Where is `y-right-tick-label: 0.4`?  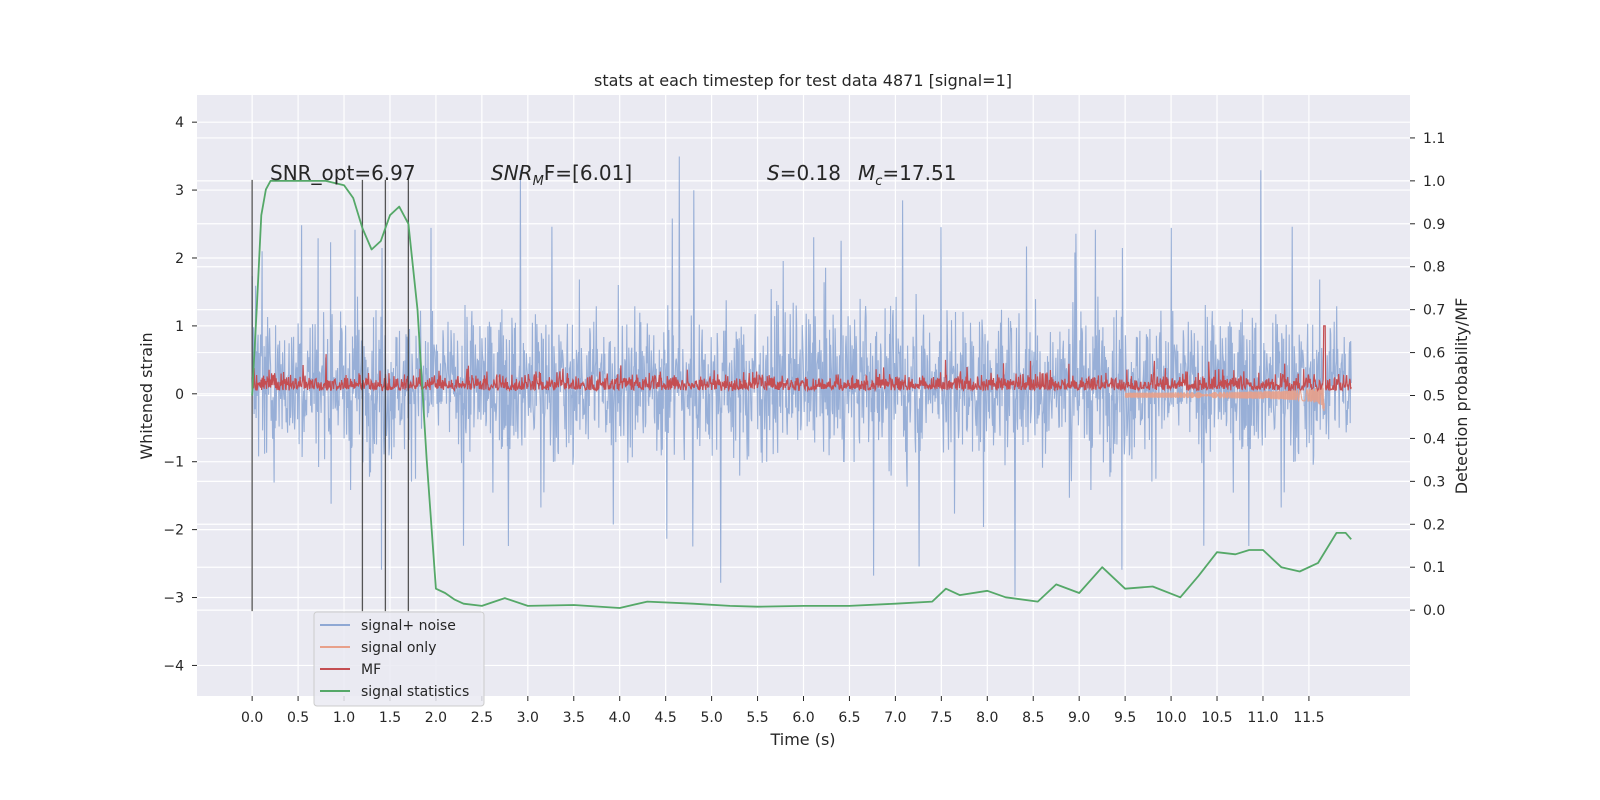
y-right-tick-label: 0.4 is located at coordinates (1434, 439).